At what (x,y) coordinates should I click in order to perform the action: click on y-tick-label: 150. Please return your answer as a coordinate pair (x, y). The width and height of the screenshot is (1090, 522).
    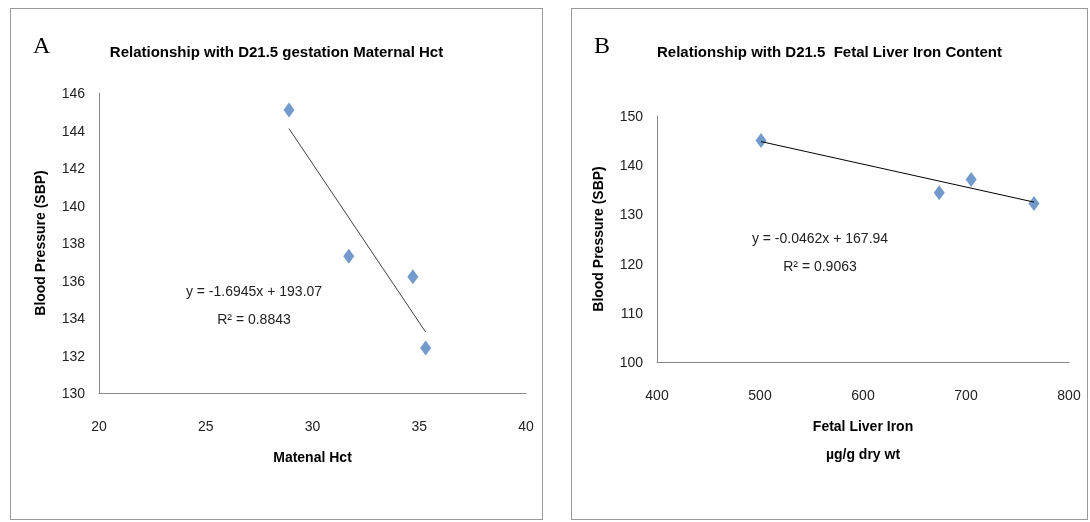
    Looking at the image, I should click on (631, 116).